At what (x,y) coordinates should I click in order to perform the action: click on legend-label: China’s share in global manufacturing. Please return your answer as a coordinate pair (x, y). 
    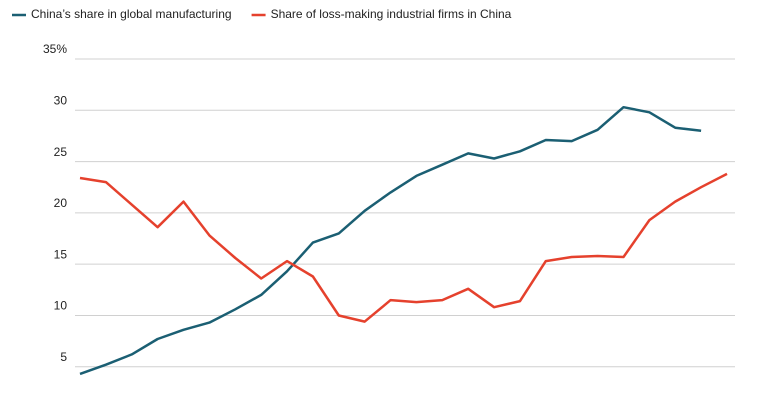
    Looking at the image, I should click on (131, 14).